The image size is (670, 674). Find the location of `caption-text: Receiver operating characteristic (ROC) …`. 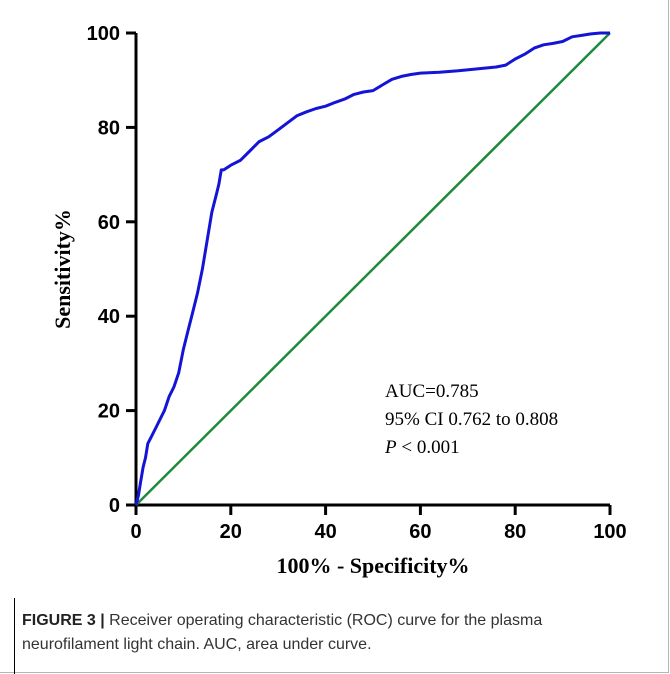

caption-text: Receiver operating characteristic (ROC) … is located at coordinates (282, 632).